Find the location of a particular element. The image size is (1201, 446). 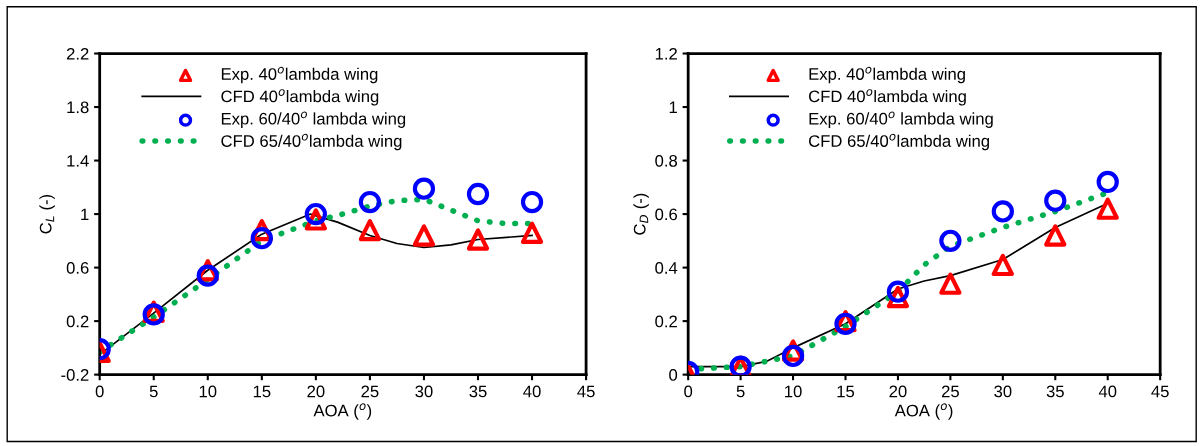

y-tick-label: 1.8 is located at coordinates (78, 107).